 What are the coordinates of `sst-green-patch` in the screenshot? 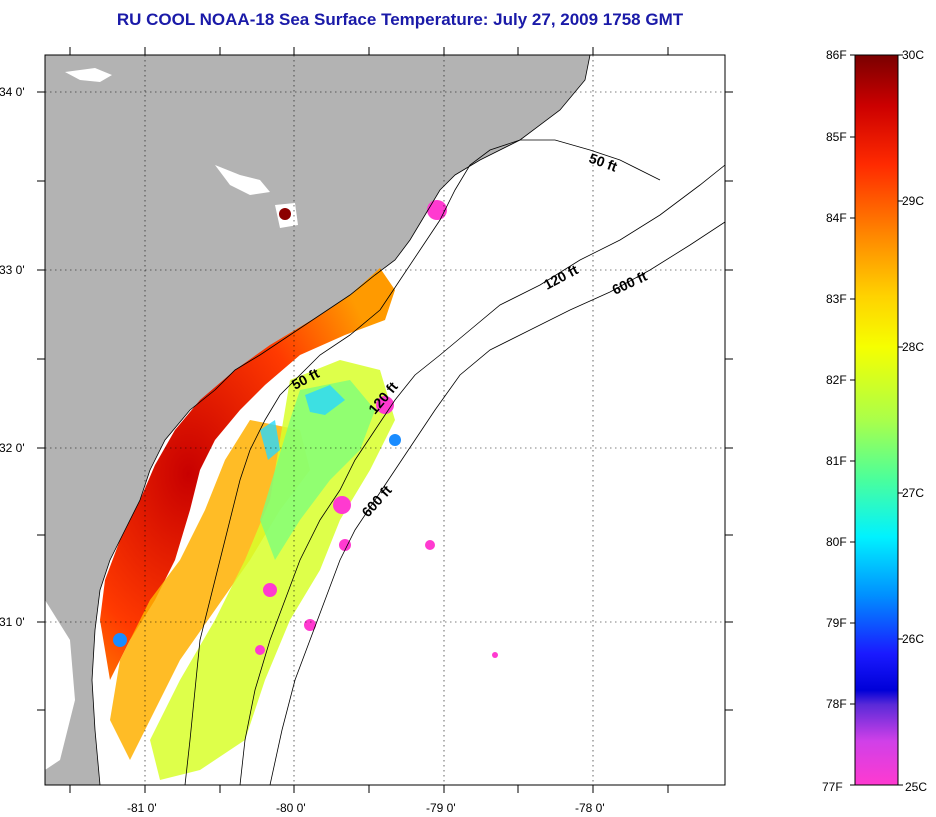 It's located at (317, 470).